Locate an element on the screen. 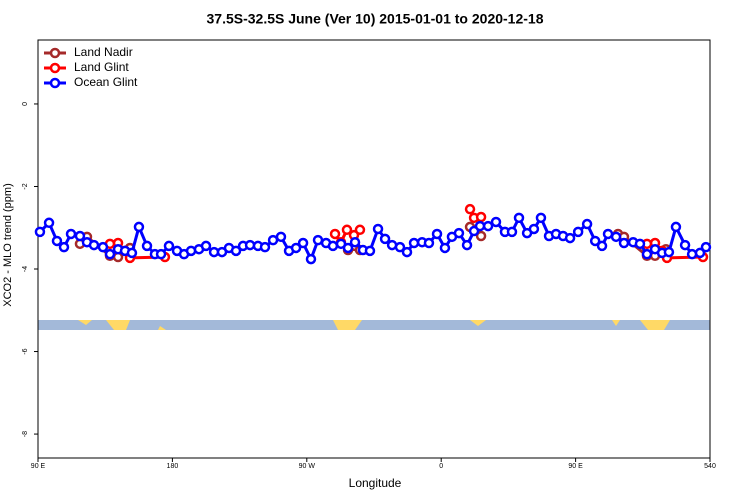  x-tick-label: 0 is located at coordinates (441, 466).